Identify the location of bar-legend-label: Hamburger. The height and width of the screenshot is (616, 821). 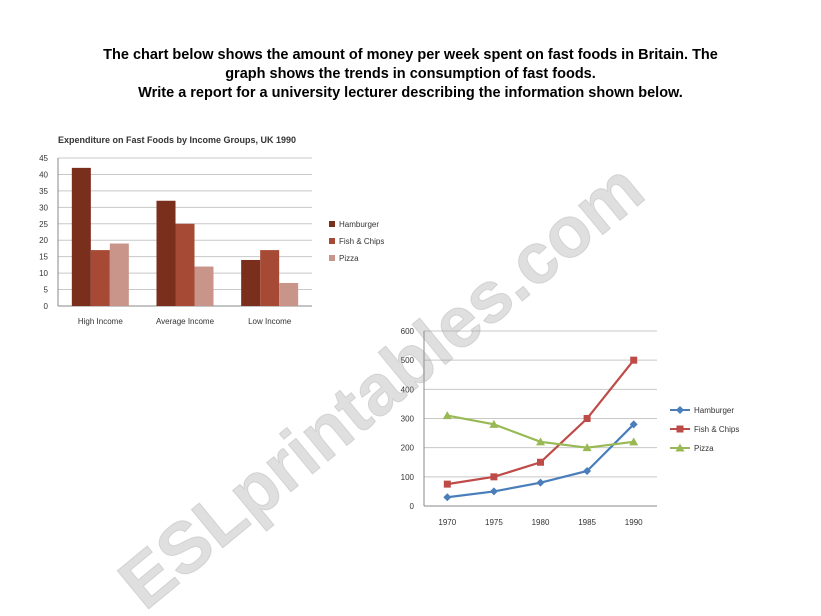
(359, 224).